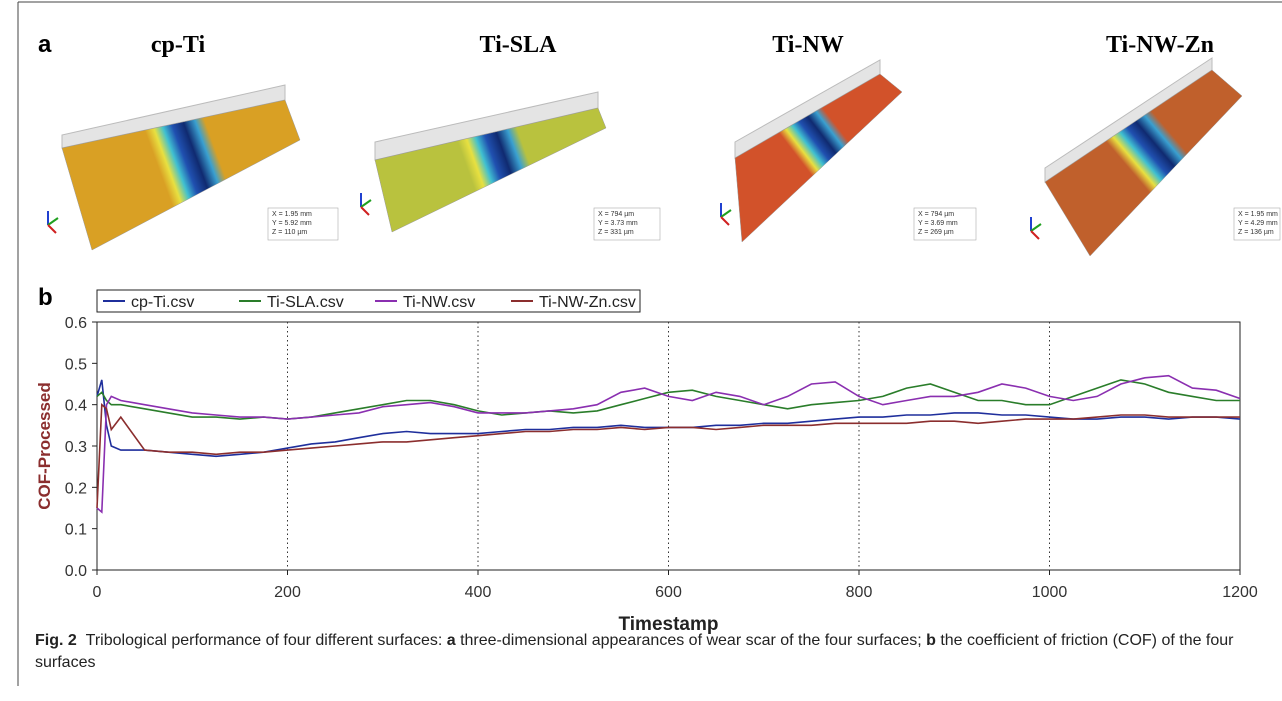 Image resolution: width=1282 pixels, height=701 pixels. Describe the element at coordinates (76, 406) in the screenshot. I see `y-tick-label: 0.4` at that location.